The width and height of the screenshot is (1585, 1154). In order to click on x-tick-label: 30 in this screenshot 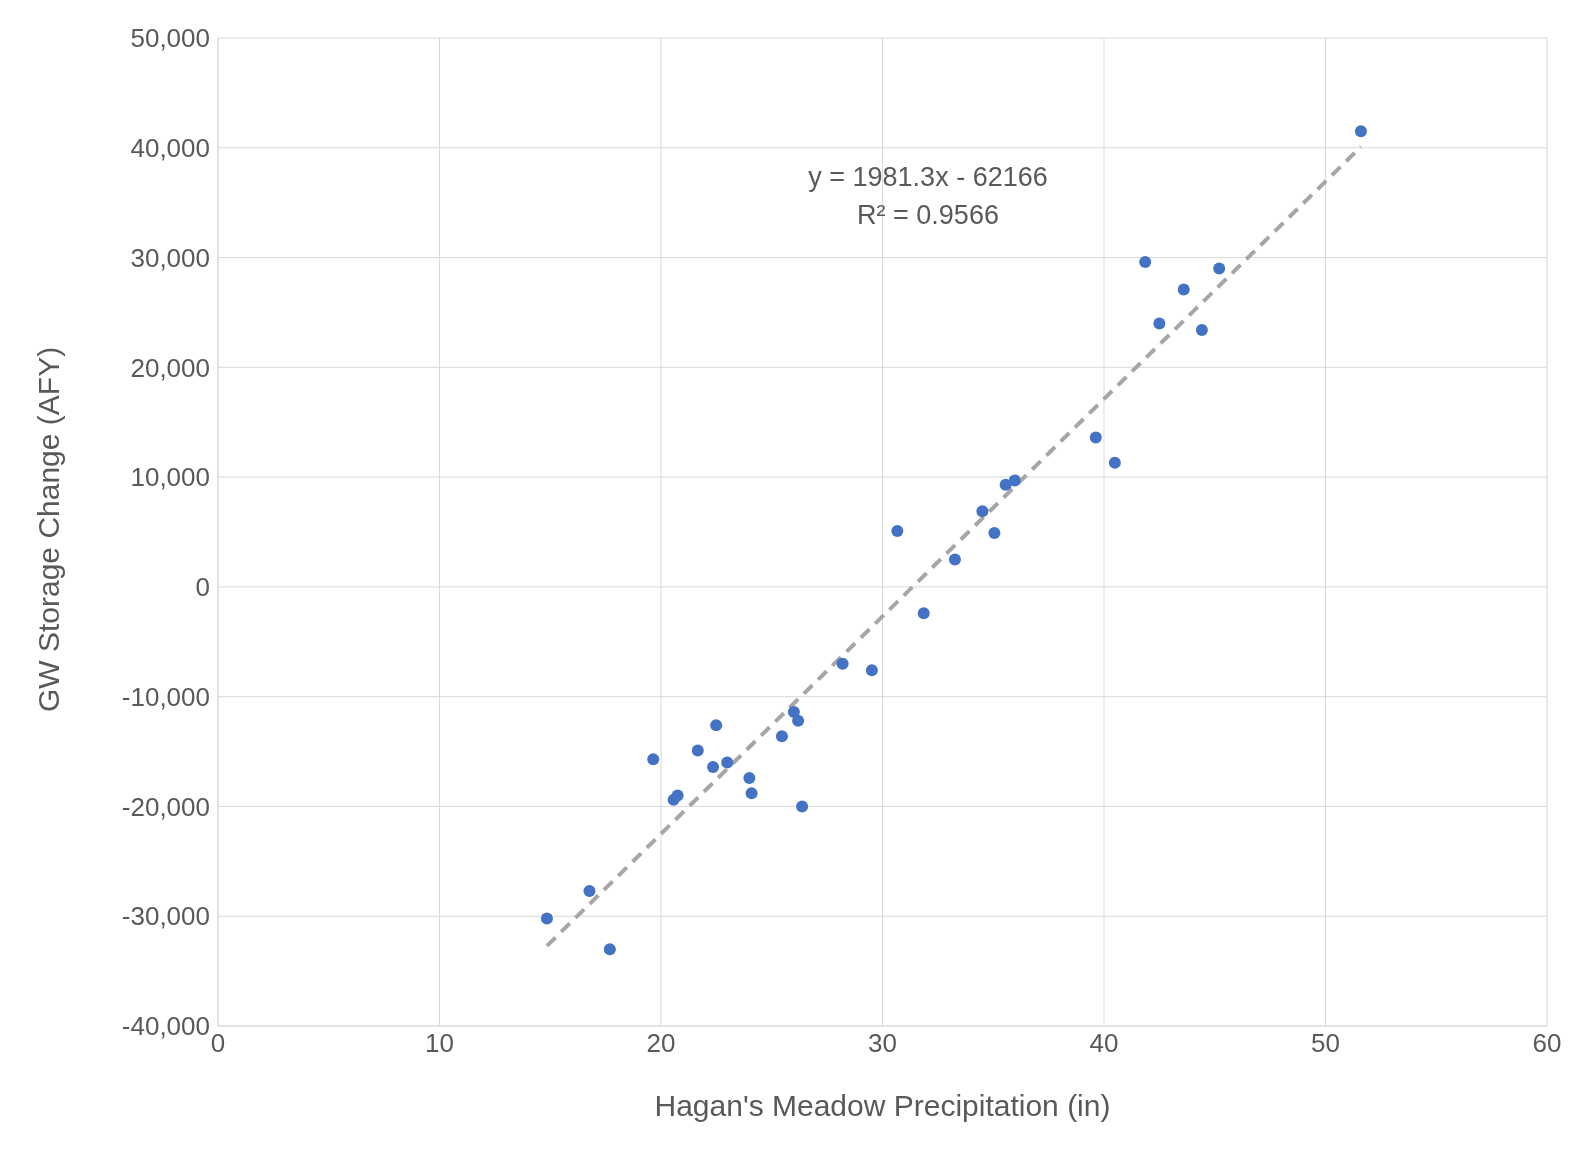, I will do `click(882, 1043)`.